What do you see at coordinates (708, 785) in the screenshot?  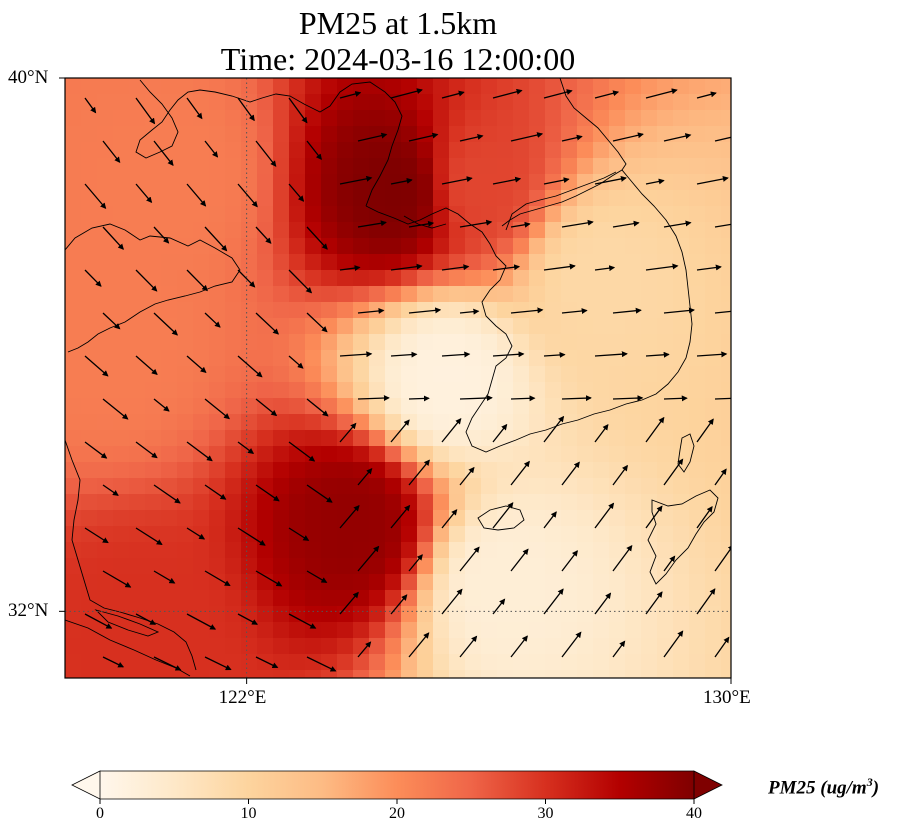 I see `colorbar-max-extension` at bounding box center [708, 785].